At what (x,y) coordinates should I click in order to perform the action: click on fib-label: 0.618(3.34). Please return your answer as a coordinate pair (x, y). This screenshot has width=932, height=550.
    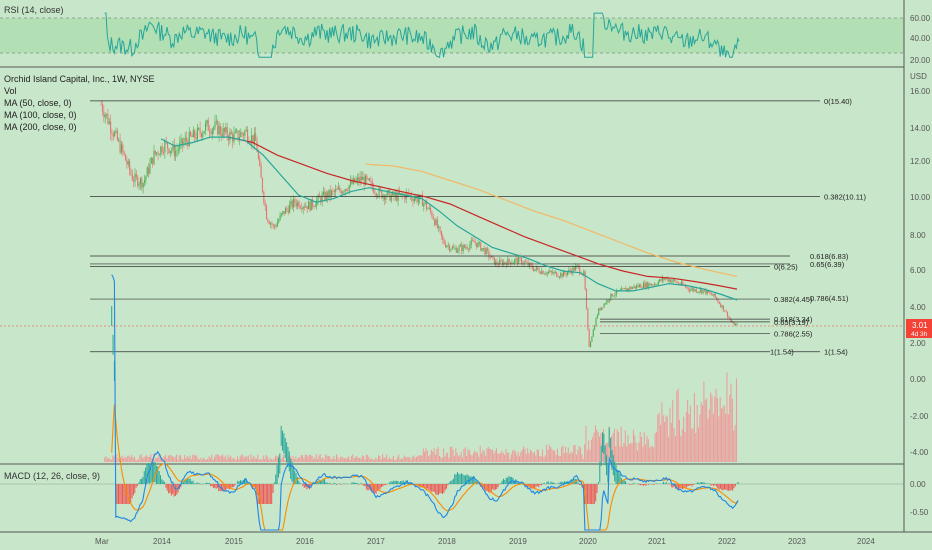
    Looking at the image, I should click on (793, 319).